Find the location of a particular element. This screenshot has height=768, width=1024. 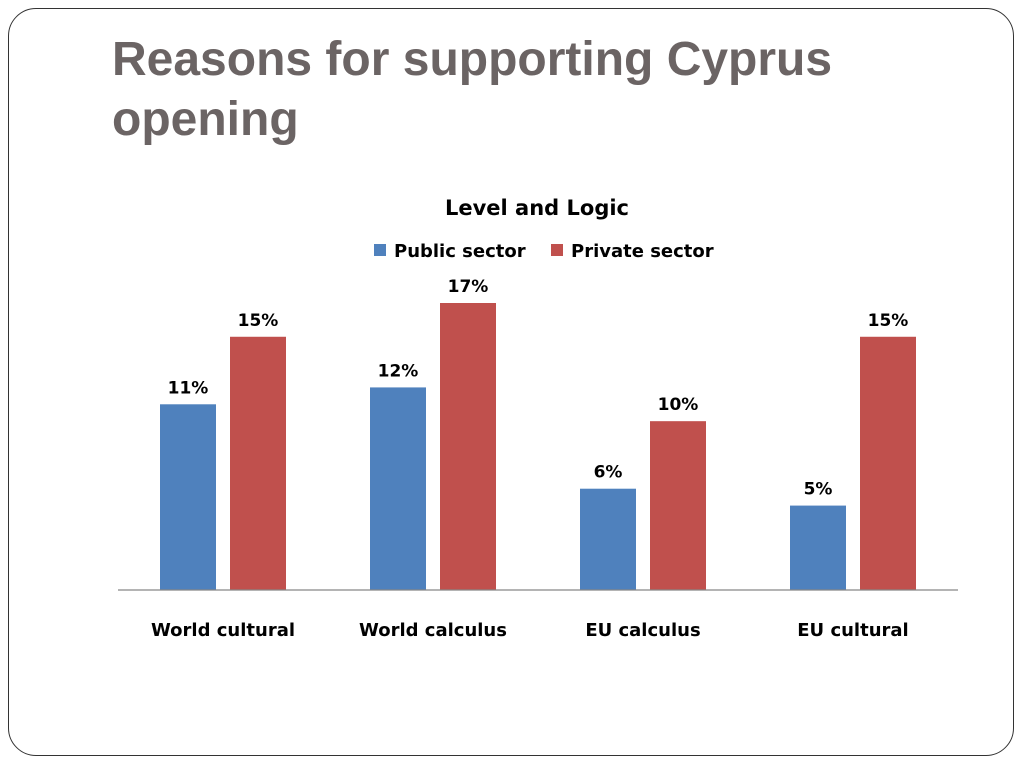

legend-label-private: Private sector is located at coordinates (642, 251).